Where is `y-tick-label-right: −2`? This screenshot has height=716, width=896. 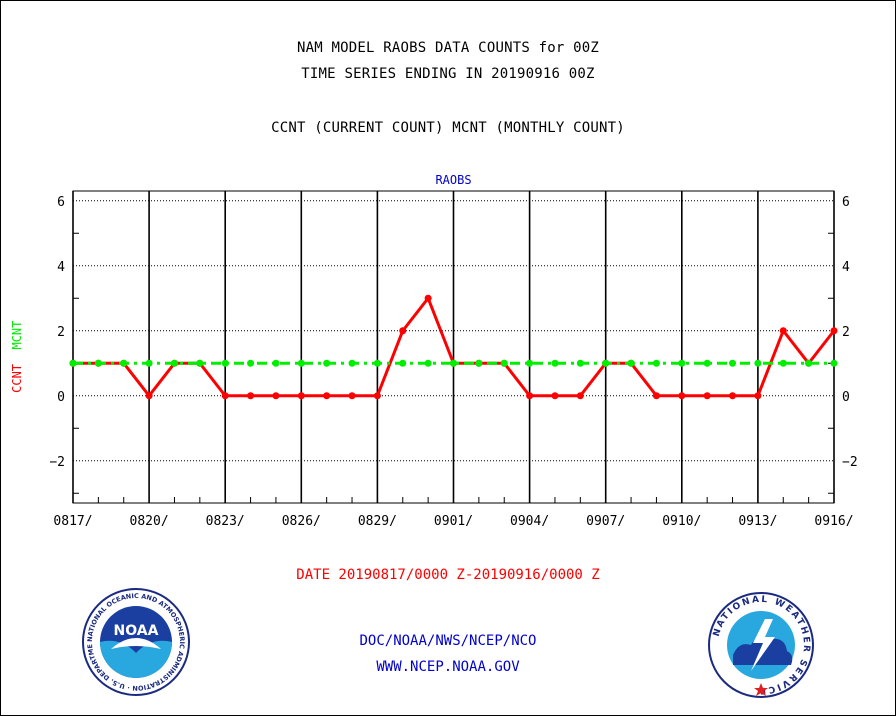 y-tick-label-right: −2 is located at coordinates (850, 462).